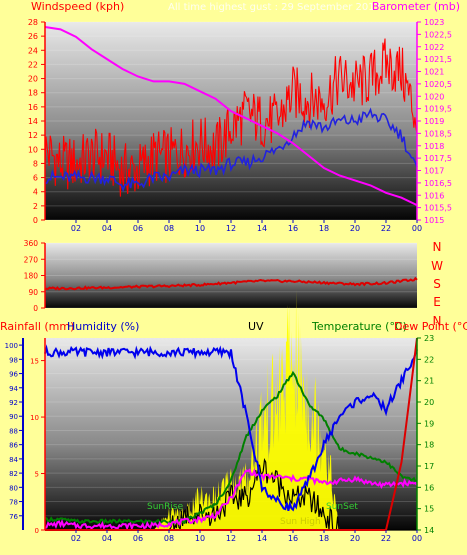 The width and height of the screenshot is (467, 555). I want to click on left-tick-label: 22, so click(33, 64).